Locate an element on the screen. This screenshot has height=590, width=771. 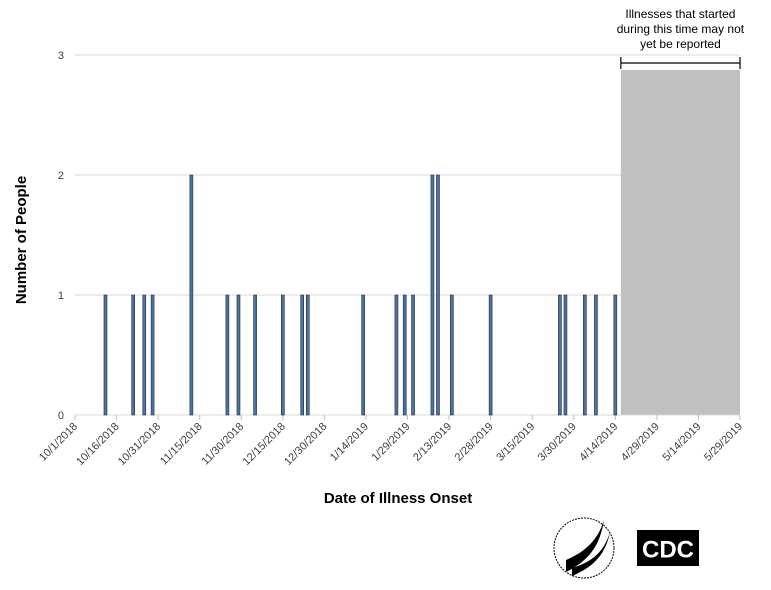
x-tick-label: 4/29/2019 is located at coordinates (640, 442).